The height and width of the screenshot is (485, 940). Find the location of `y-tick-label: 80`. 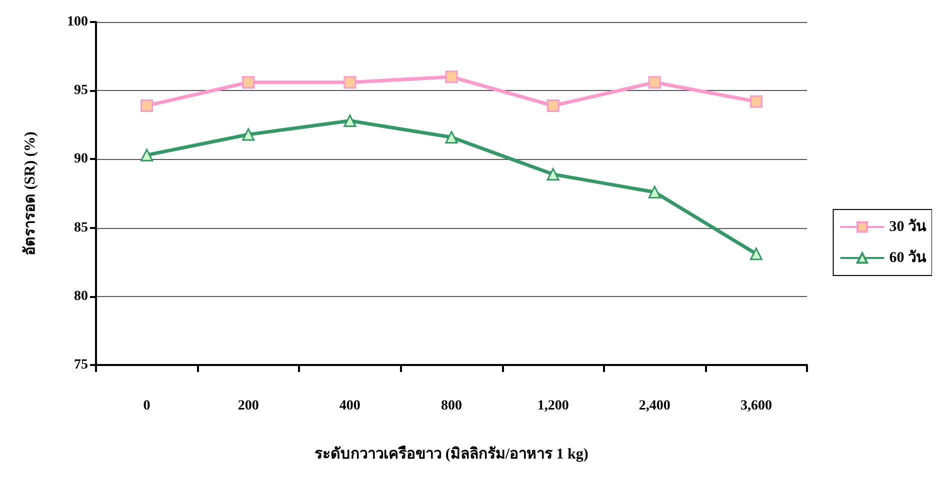

y-tick-label: 80 is located at coordinates (81, 296).